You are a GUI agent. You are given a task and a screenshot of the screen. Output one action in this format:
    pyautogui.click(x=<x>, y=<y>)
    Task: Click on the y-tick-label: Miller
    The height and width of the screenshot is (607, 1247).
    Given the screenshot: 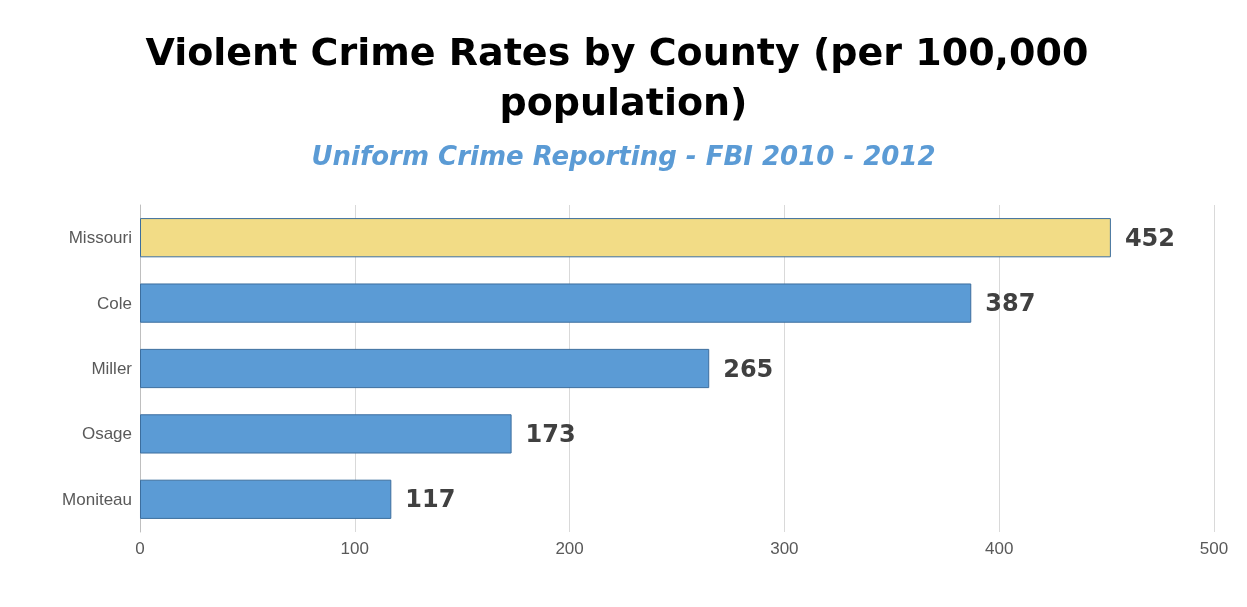 What is the action you would take?
    pyautogui.click(x=112, y=368)
    